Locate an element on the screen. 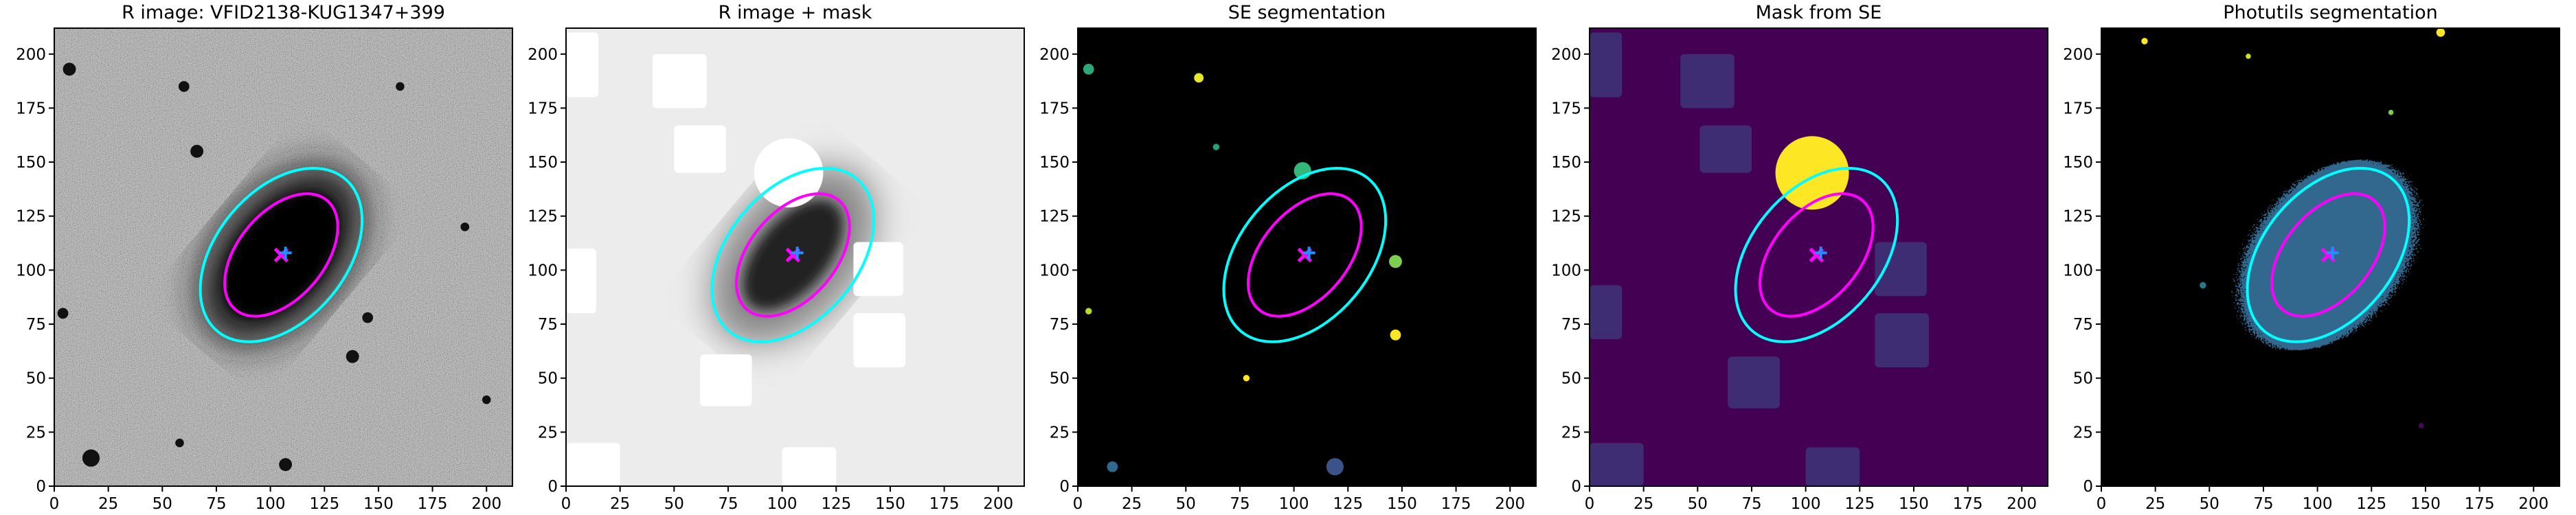  panel-title: SE segmentation is located at coordinates (1307, 12).